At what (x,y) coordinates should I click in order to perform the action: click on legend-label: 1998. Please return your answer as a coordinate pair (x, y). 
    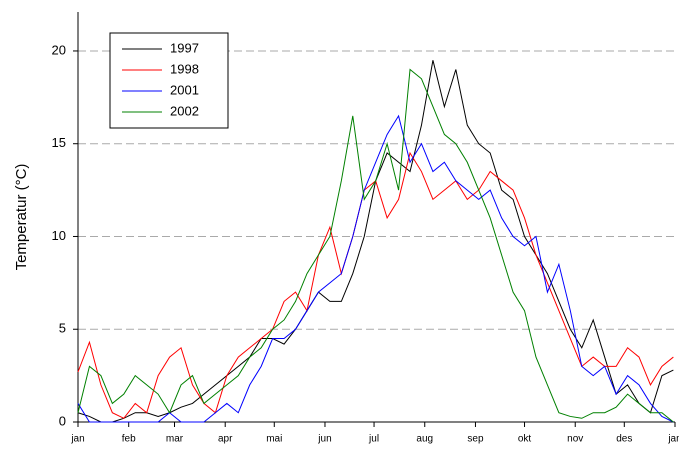
    Looking at the image, I should click on (184, 68).